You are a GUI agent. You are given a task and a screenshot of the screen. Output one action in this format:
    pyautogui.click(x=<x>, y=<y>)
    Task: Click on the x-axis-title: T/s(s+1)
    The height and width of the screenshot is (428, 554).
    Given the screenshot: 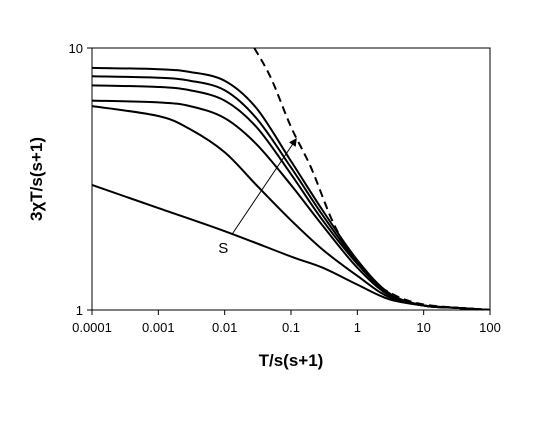 What is the action you would take?
    pyautogui.click(x=291, y=360)
    